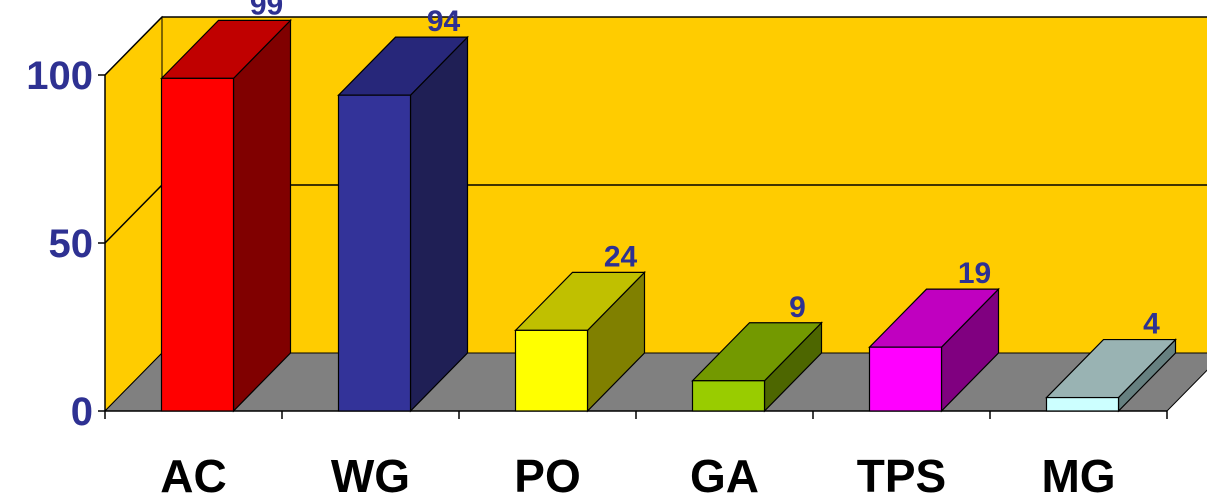  What do you see at coordinates (370, 475) in the screenshot?
I see `x-tick-label: WG` at bounding box center [370, 475].